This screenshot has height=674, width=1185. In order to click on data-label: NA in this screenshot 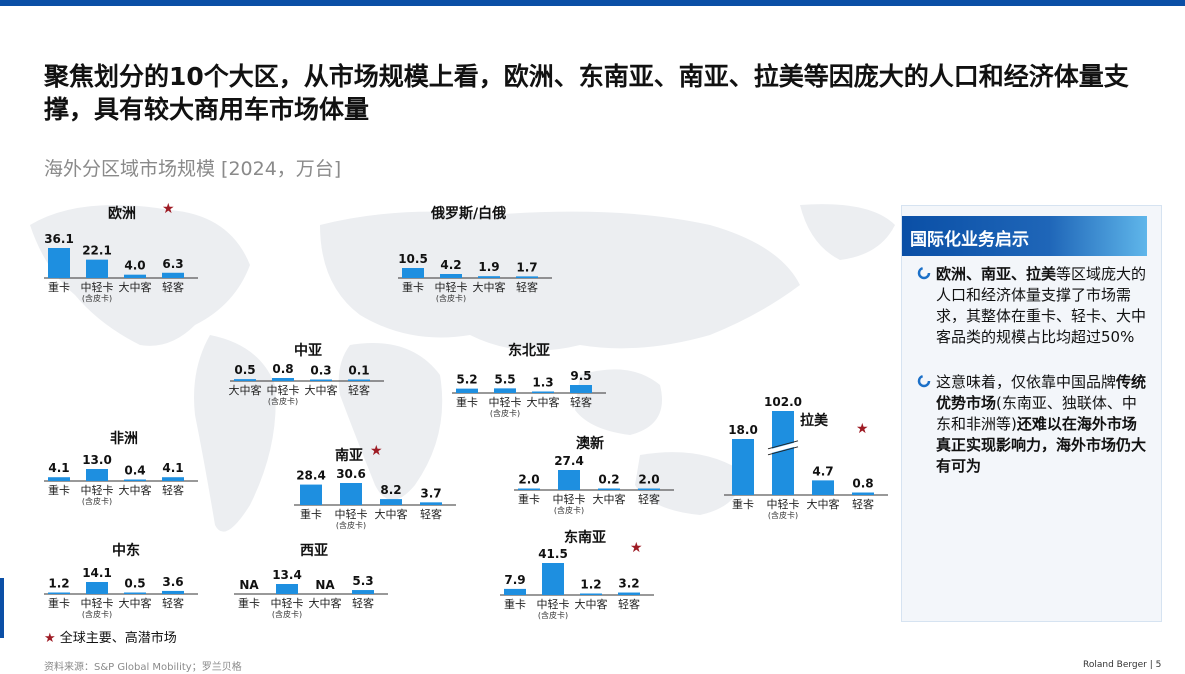, I will do `click(249, 585)`.